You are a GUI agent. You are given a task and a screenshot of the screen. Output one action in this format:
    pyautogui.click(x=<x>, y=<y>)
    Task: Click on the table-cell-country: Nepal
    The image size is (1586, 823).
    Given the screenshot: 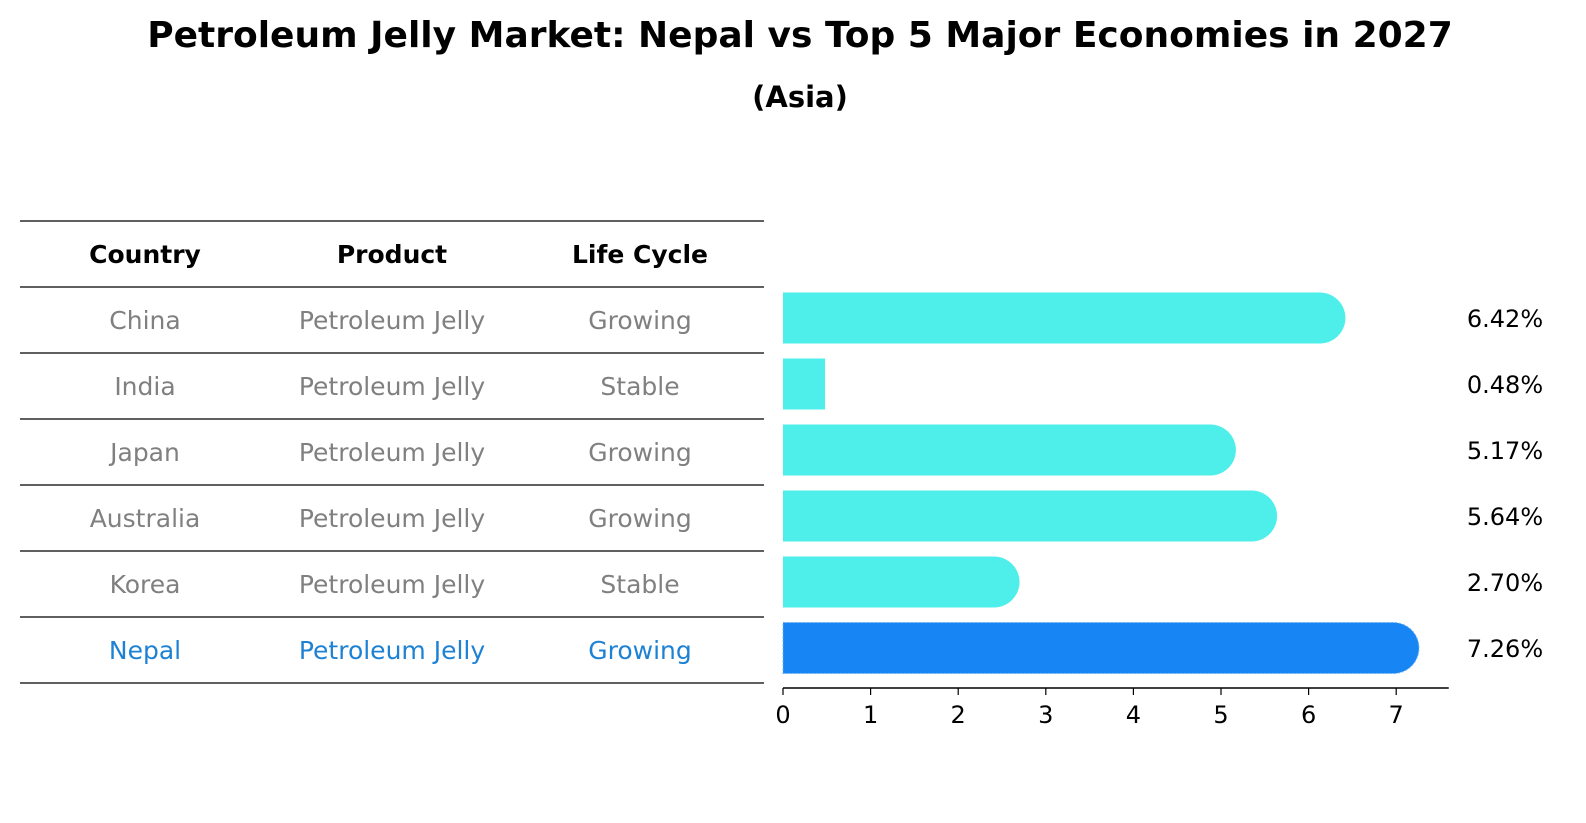 What is the action you would take?
    pyautogui.click(x=145, y=650)
    